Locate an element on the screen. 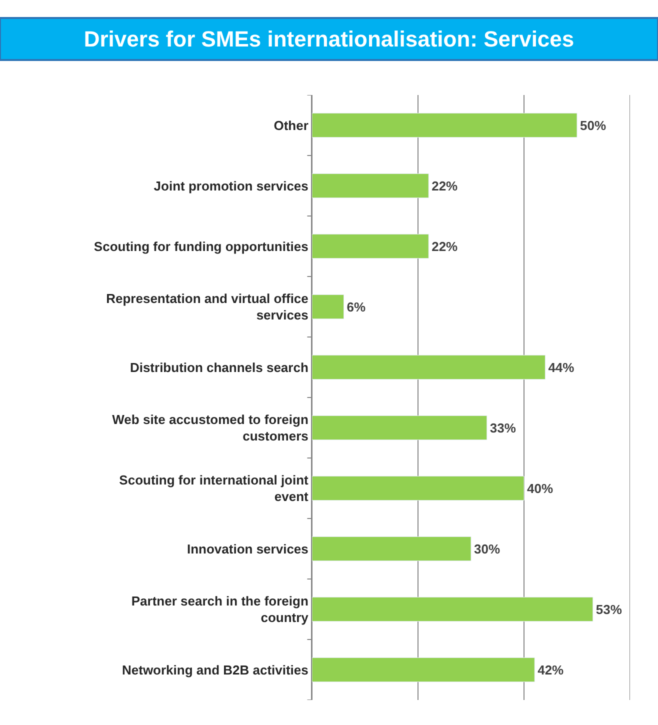  y-tick-label: Representation and virtual office services is located at coordinates (207, 306).